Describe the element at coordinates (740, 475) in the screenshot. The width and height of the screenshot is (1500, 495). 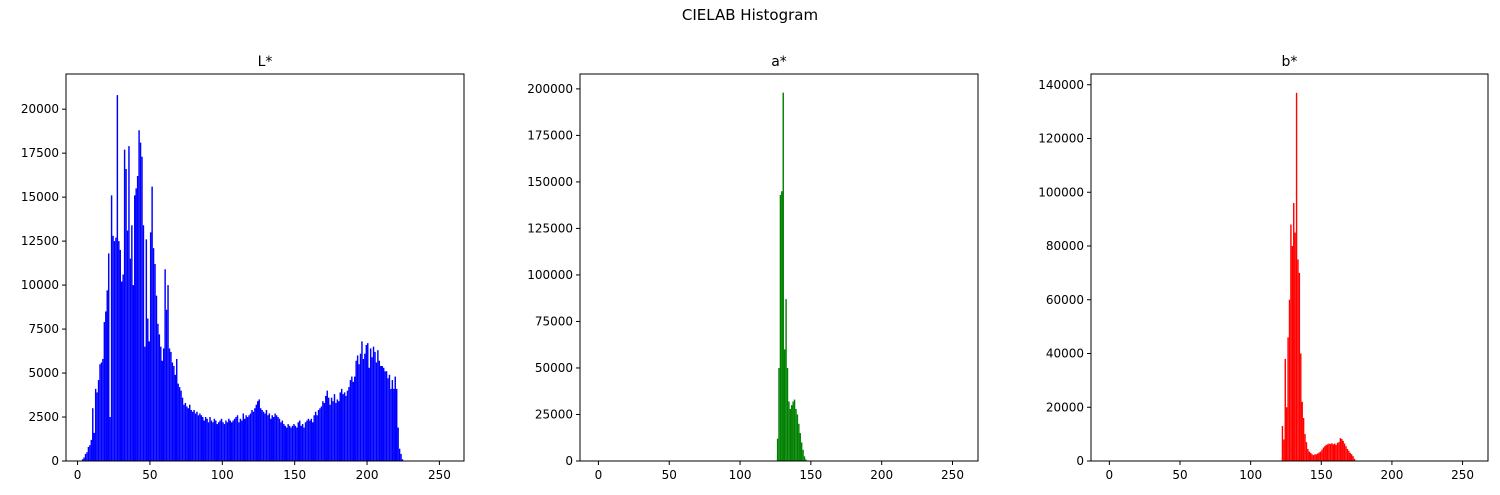
I see `x-tick-label: 100` at that location.